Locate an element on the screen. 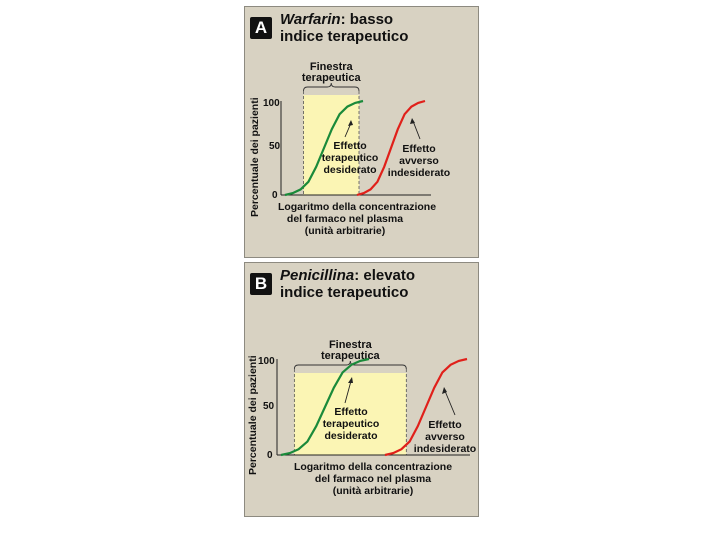 Image resolution: width=720 pixels, height=540 pixels. drug-name: Penicillina is located at coordinates (317, 275).